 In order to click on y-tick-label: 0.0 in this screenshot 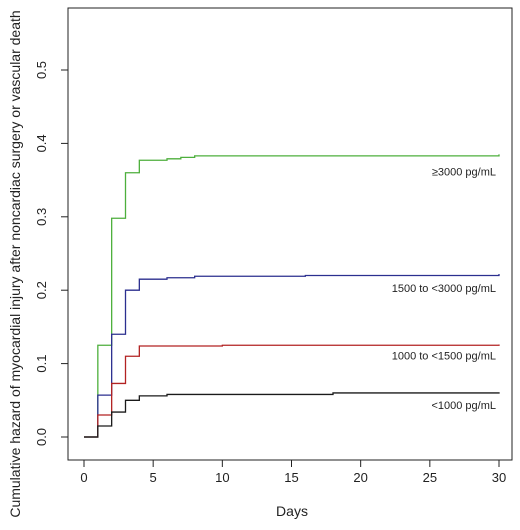, I will do `click(41, 437)`.